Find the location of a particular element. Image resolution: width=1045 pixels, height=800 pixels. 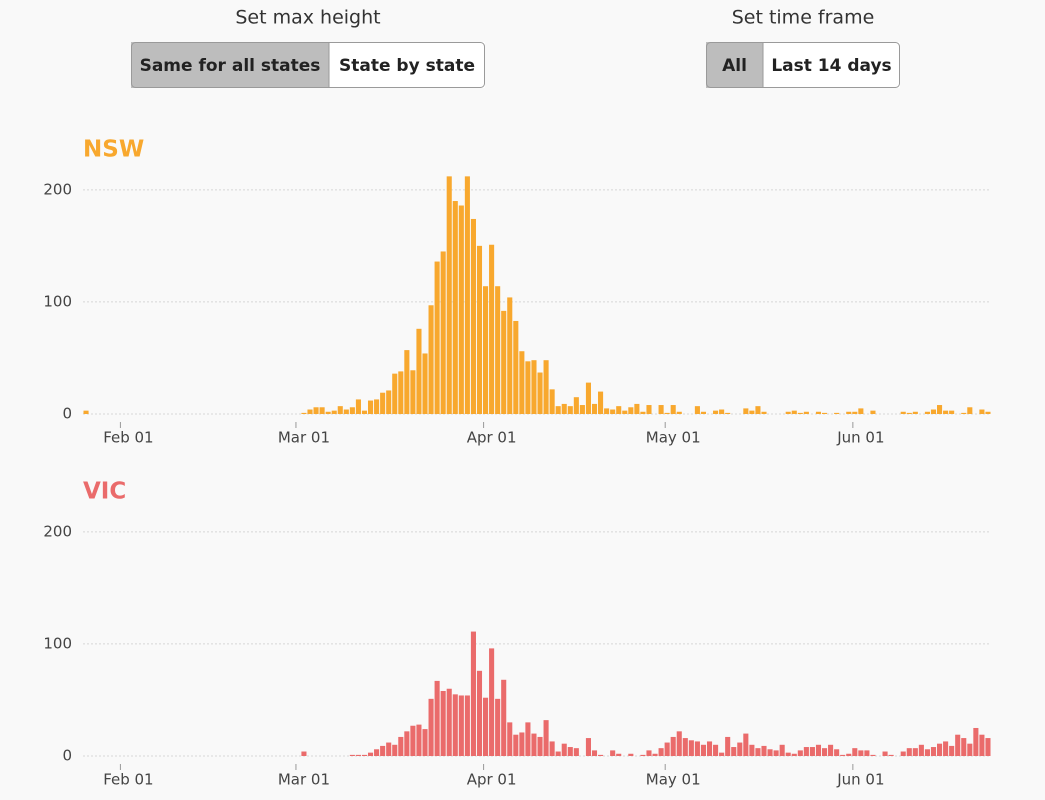

toggle-label: Same for all states is located at coordinates (230, 66).